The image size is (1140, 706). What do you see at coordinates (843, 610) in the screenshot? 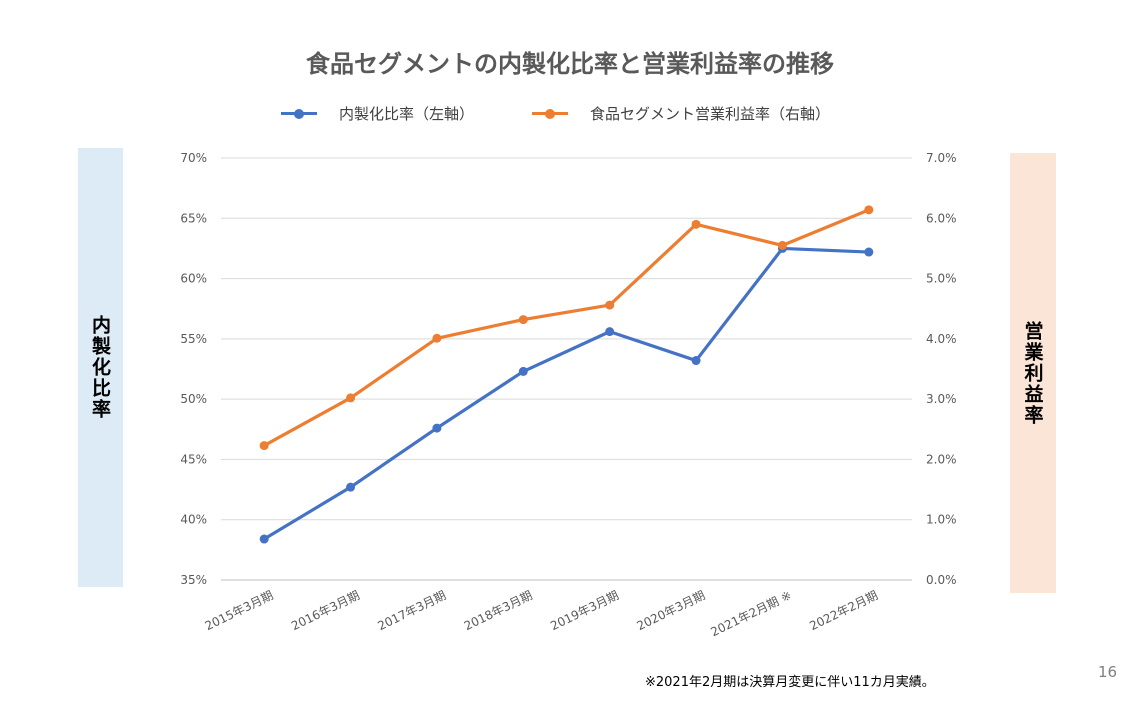
I see `x-tick-label: 2022年2月期` at bounding box center [843, 610].